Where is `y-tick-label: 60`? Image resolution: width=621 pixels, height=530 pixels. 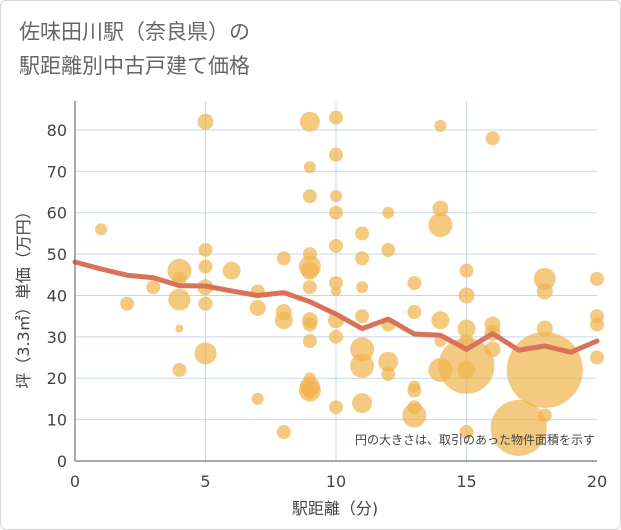 y-tick-label: 60 is located at coordinates (57, 213).